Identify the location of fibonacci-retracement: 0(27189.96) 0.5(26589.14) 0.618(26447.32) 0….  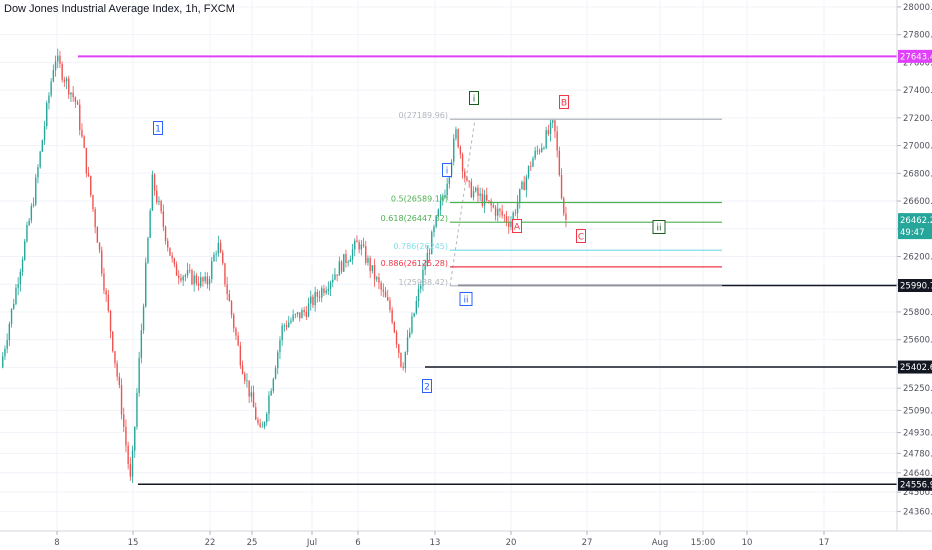
(551, 199).